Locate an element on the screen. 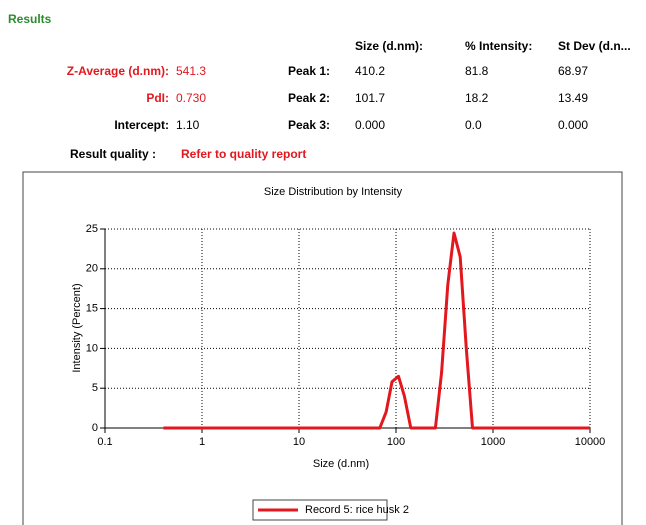 The image size is (646, 525). y-tick-label: 0 is located at coordinates (95, 428).